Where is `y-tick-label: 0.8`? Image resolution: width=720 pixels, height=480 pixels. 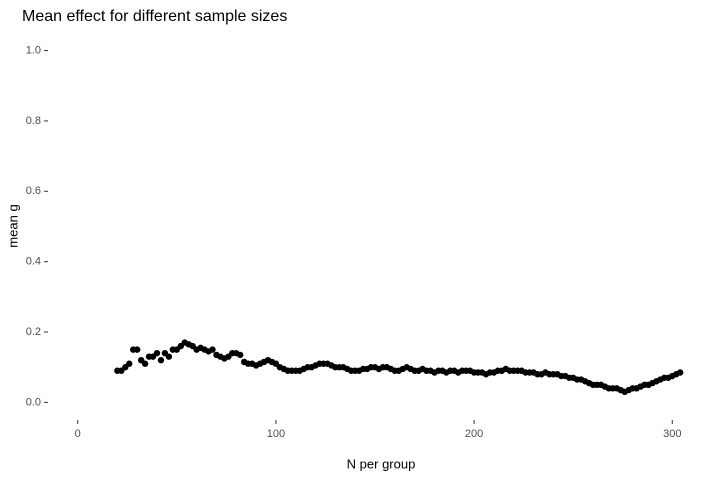
y-tick-label: 0.8 is located at coordinates (33, 121).